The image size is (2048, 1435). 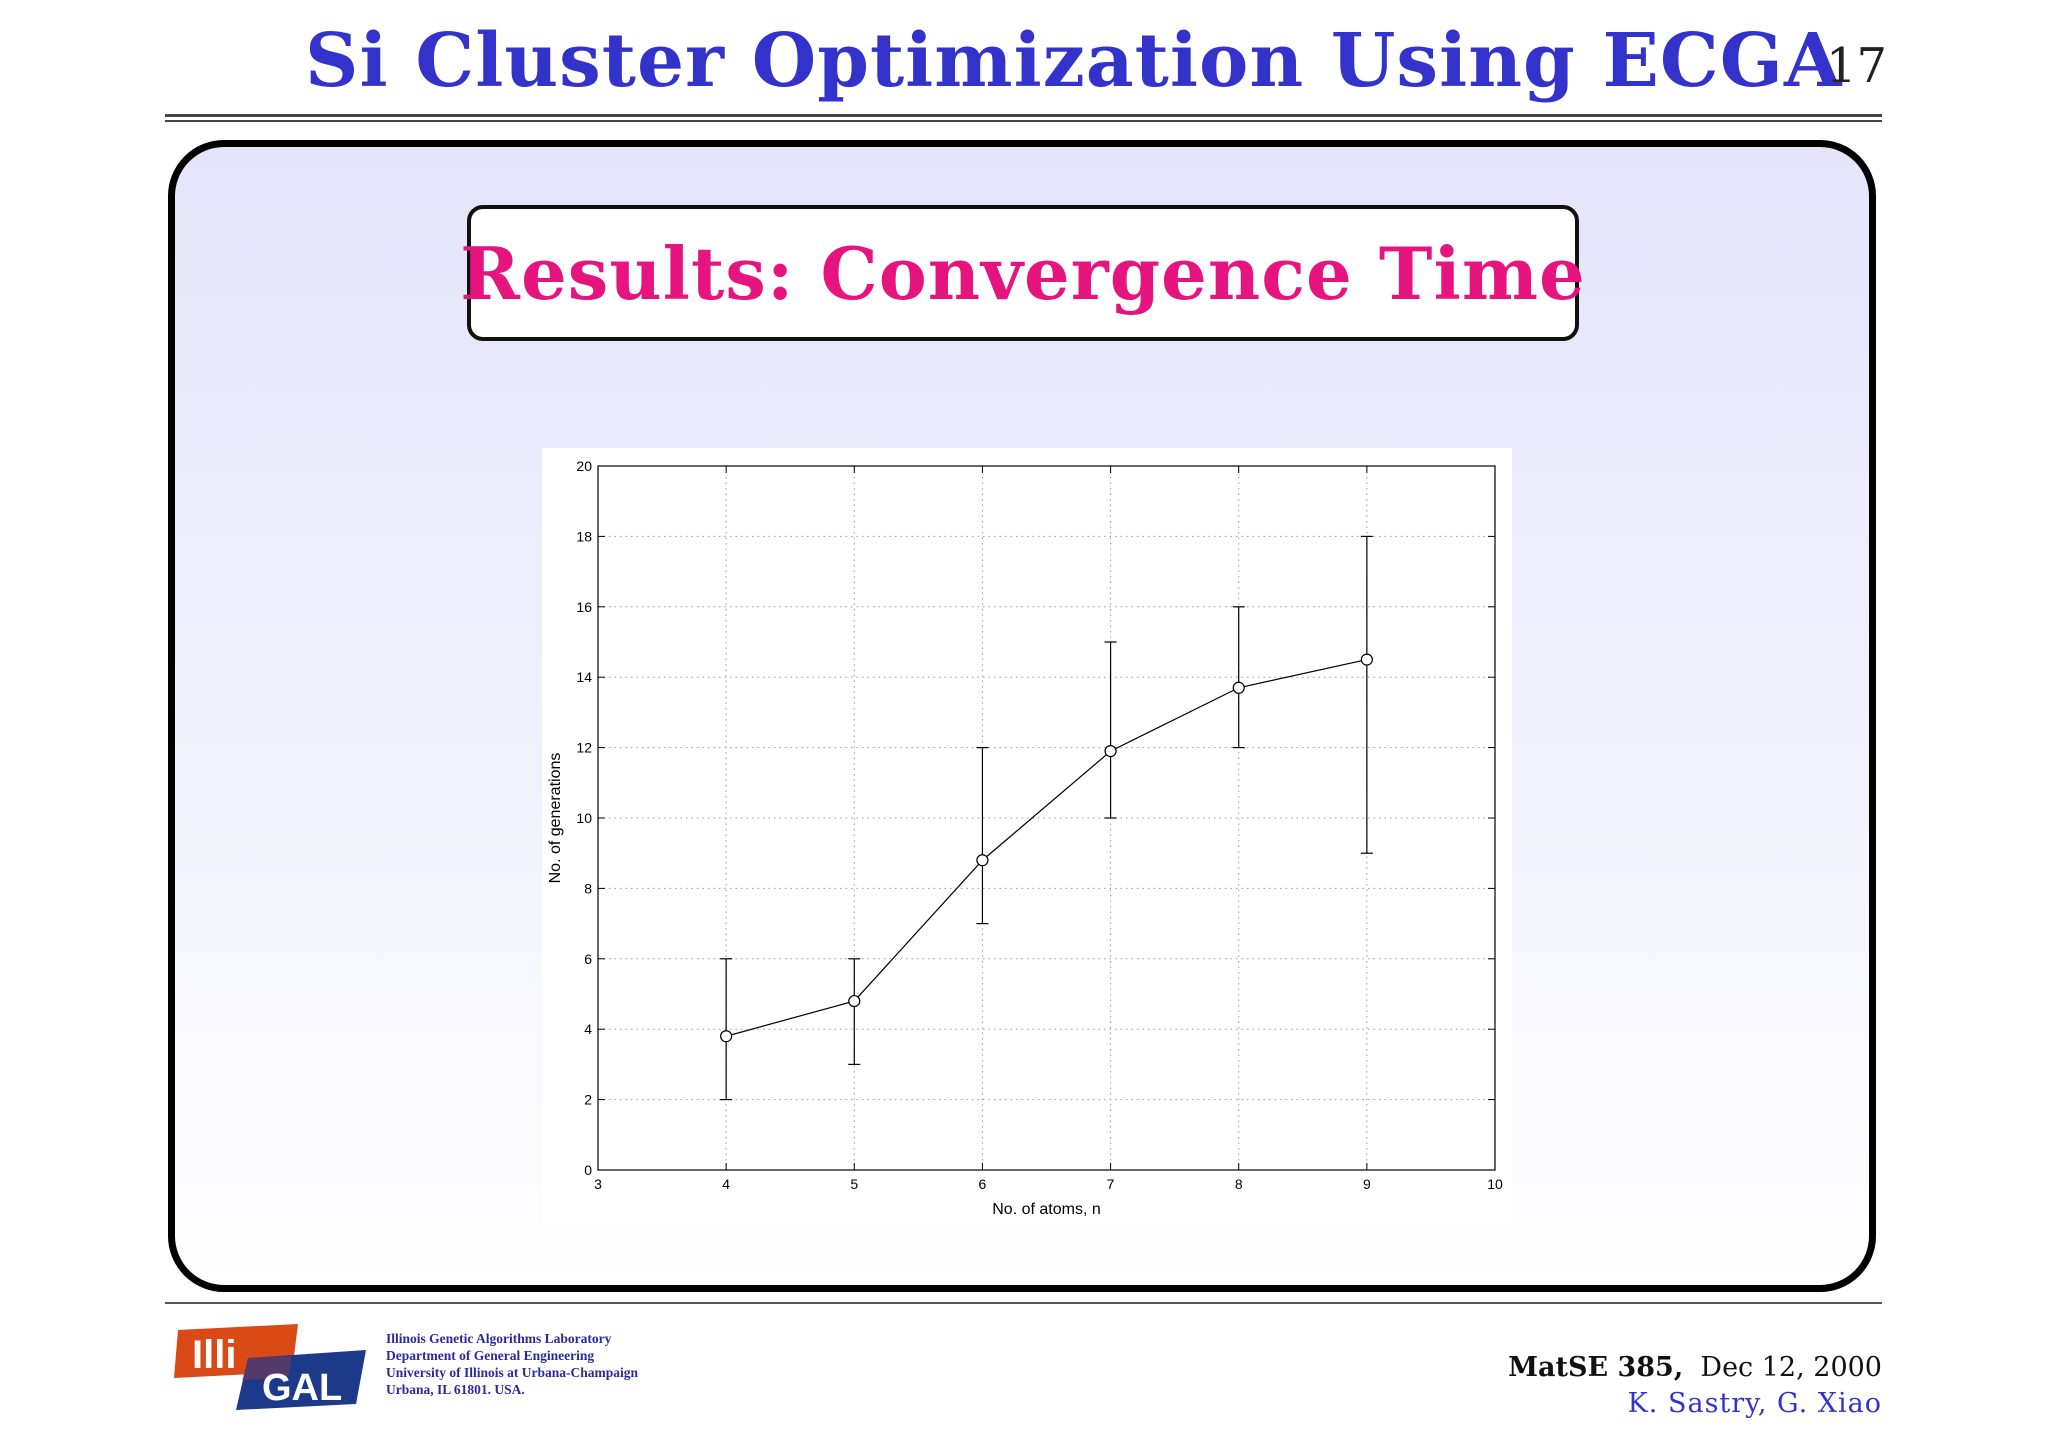 I want to click on y-tick-label: 10, so click(x=584, y=818).